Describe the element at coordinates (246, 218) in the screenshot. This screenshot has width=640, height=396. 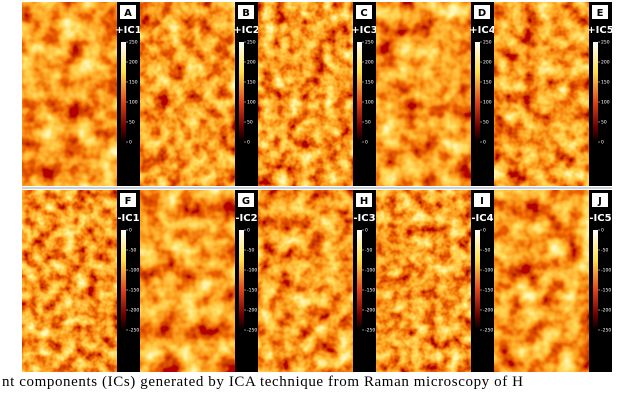
I see `panel-label: -IC2` at that location.